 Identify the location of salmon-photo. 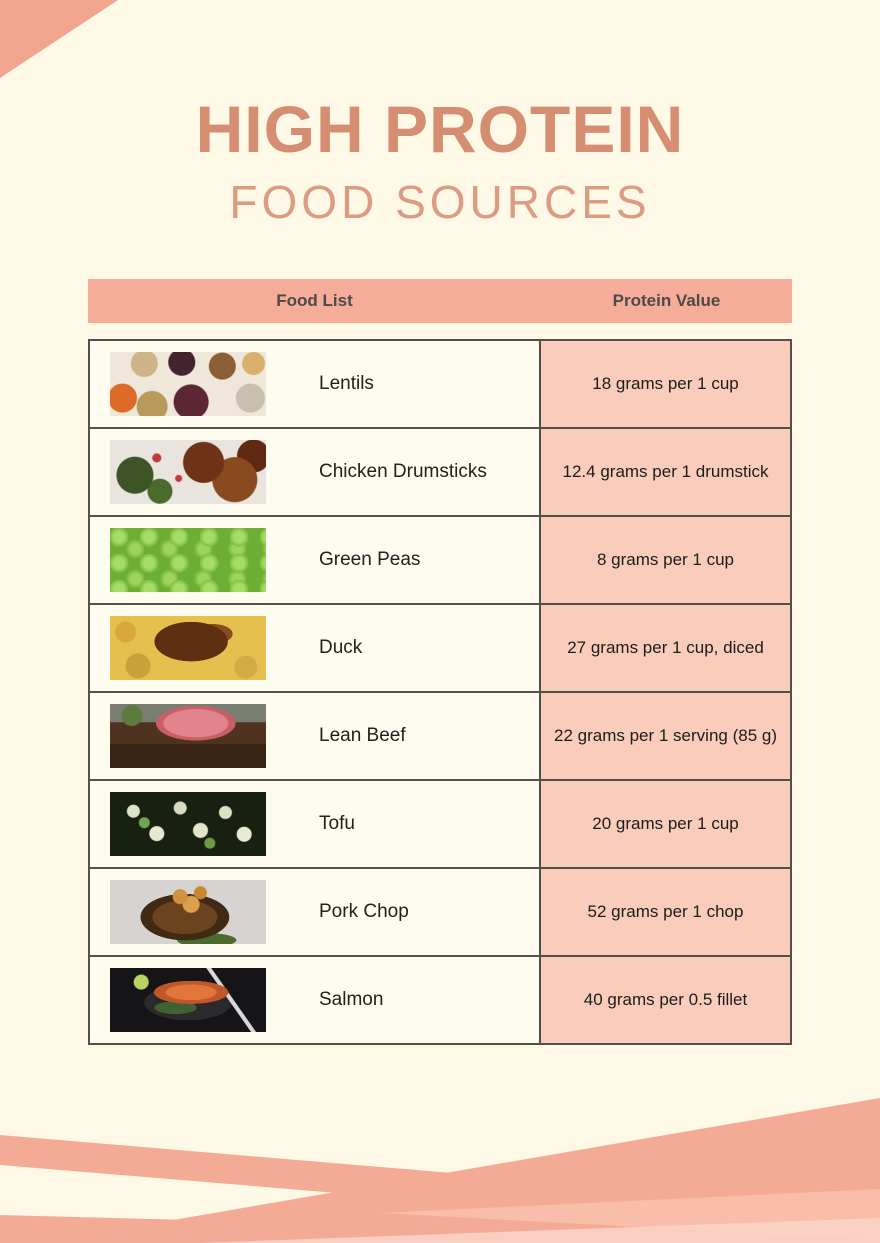
(188, 1000).